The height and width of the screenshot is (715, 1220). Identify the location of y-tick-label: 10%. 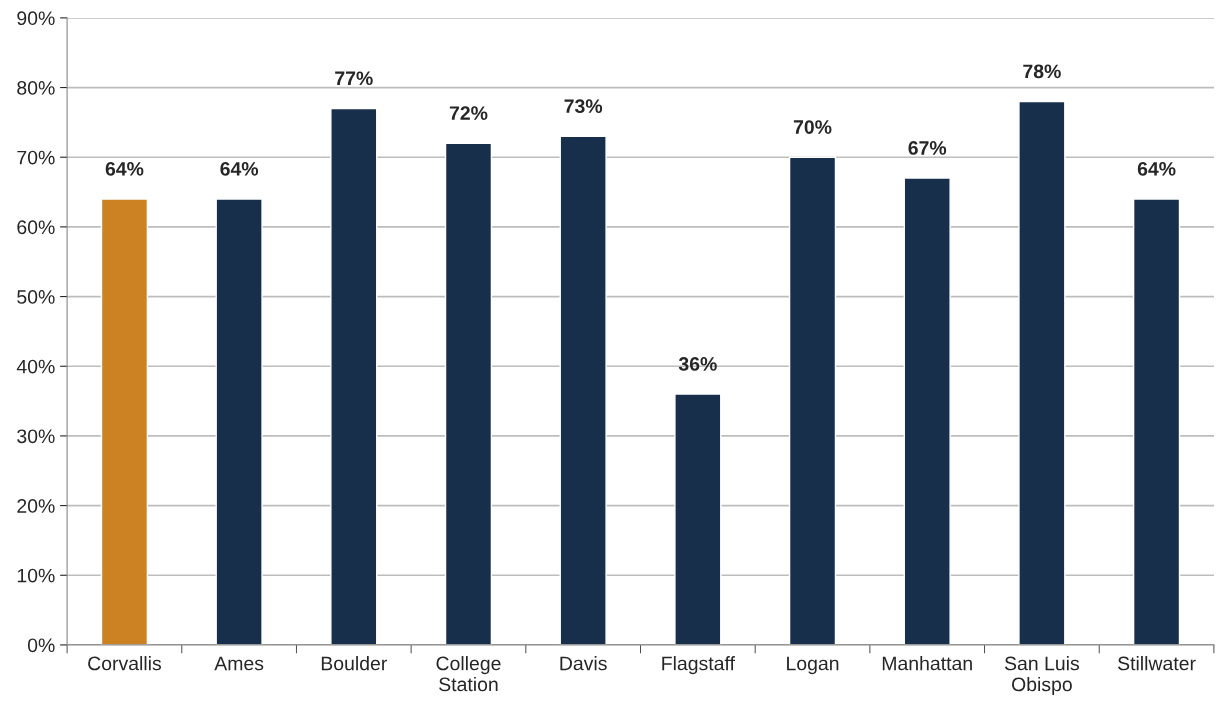
(36, 575).